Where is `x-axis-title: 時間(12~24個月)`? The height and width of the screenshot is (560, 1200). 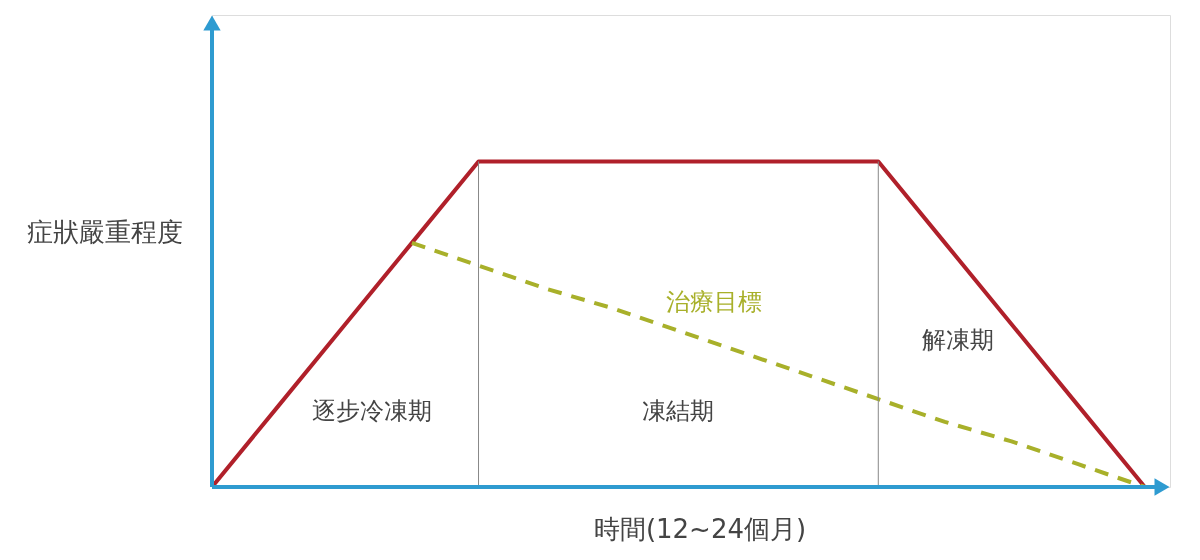 x-axis-title: 時間(12~24個月) is located at coordinates (700, 529).